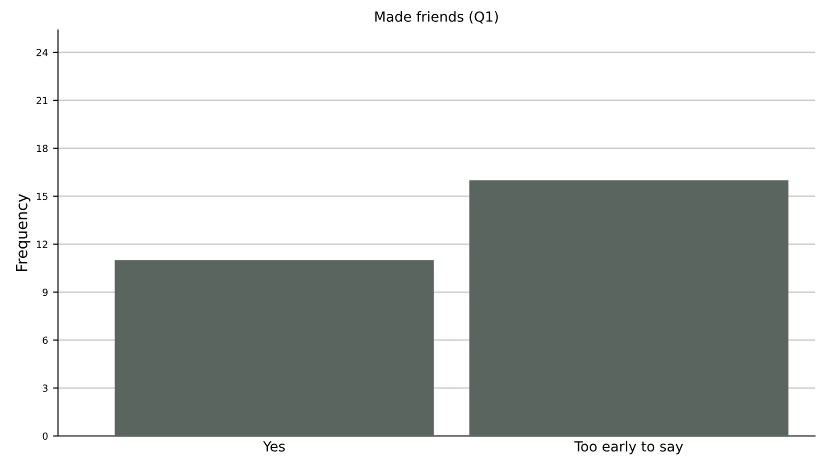 This screenshot has width=835, height=462. What do you see at coordinates (45, 292) in the screenshot?
I see `y-tick-label: 9` at bounding box center [45, 292].